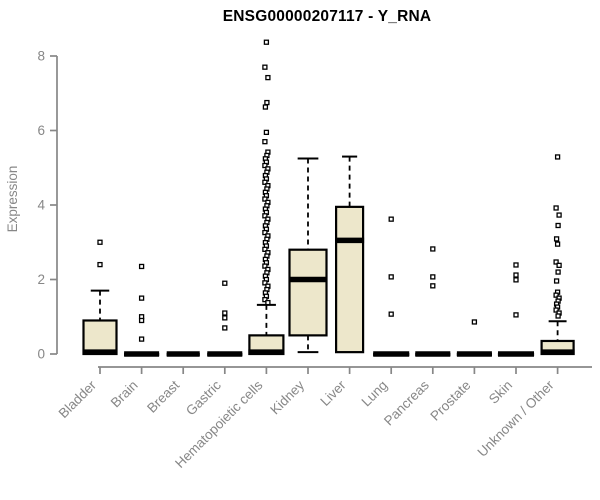  I want to click on y-tick-label: 6, so click(41, 130).